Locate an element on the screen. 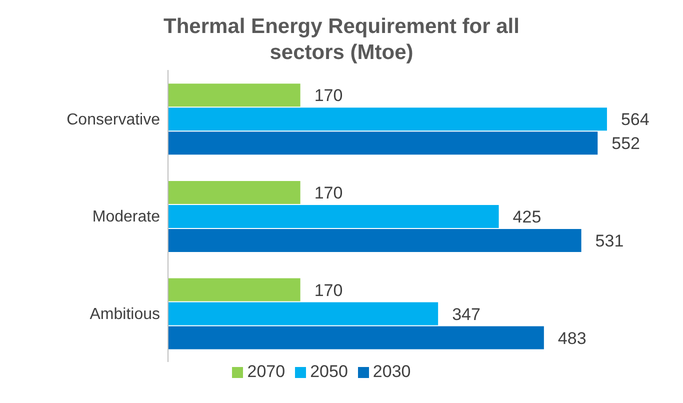  y-tick-label: Moderate is located at coordinates (126, 217).